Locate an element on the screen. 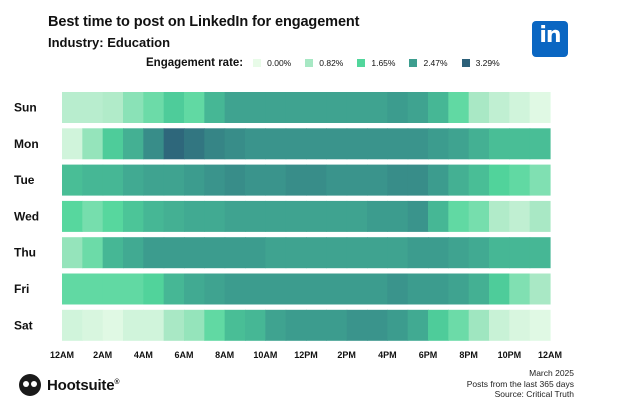 This screenshot has height=413, width=620. row-label-fri: Fri is located at coordinates (21, 289).